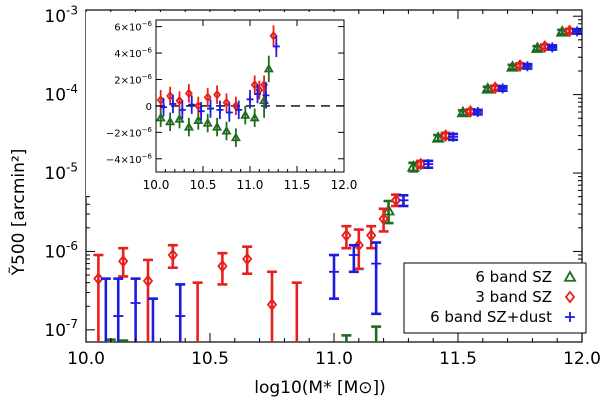 The image size is (600, 402). What do you see at coordinates (129, 159) in the screenshot?
I see `inset-y-tick-label: −4×10⁻⁶` at bounding box center [129, 159].